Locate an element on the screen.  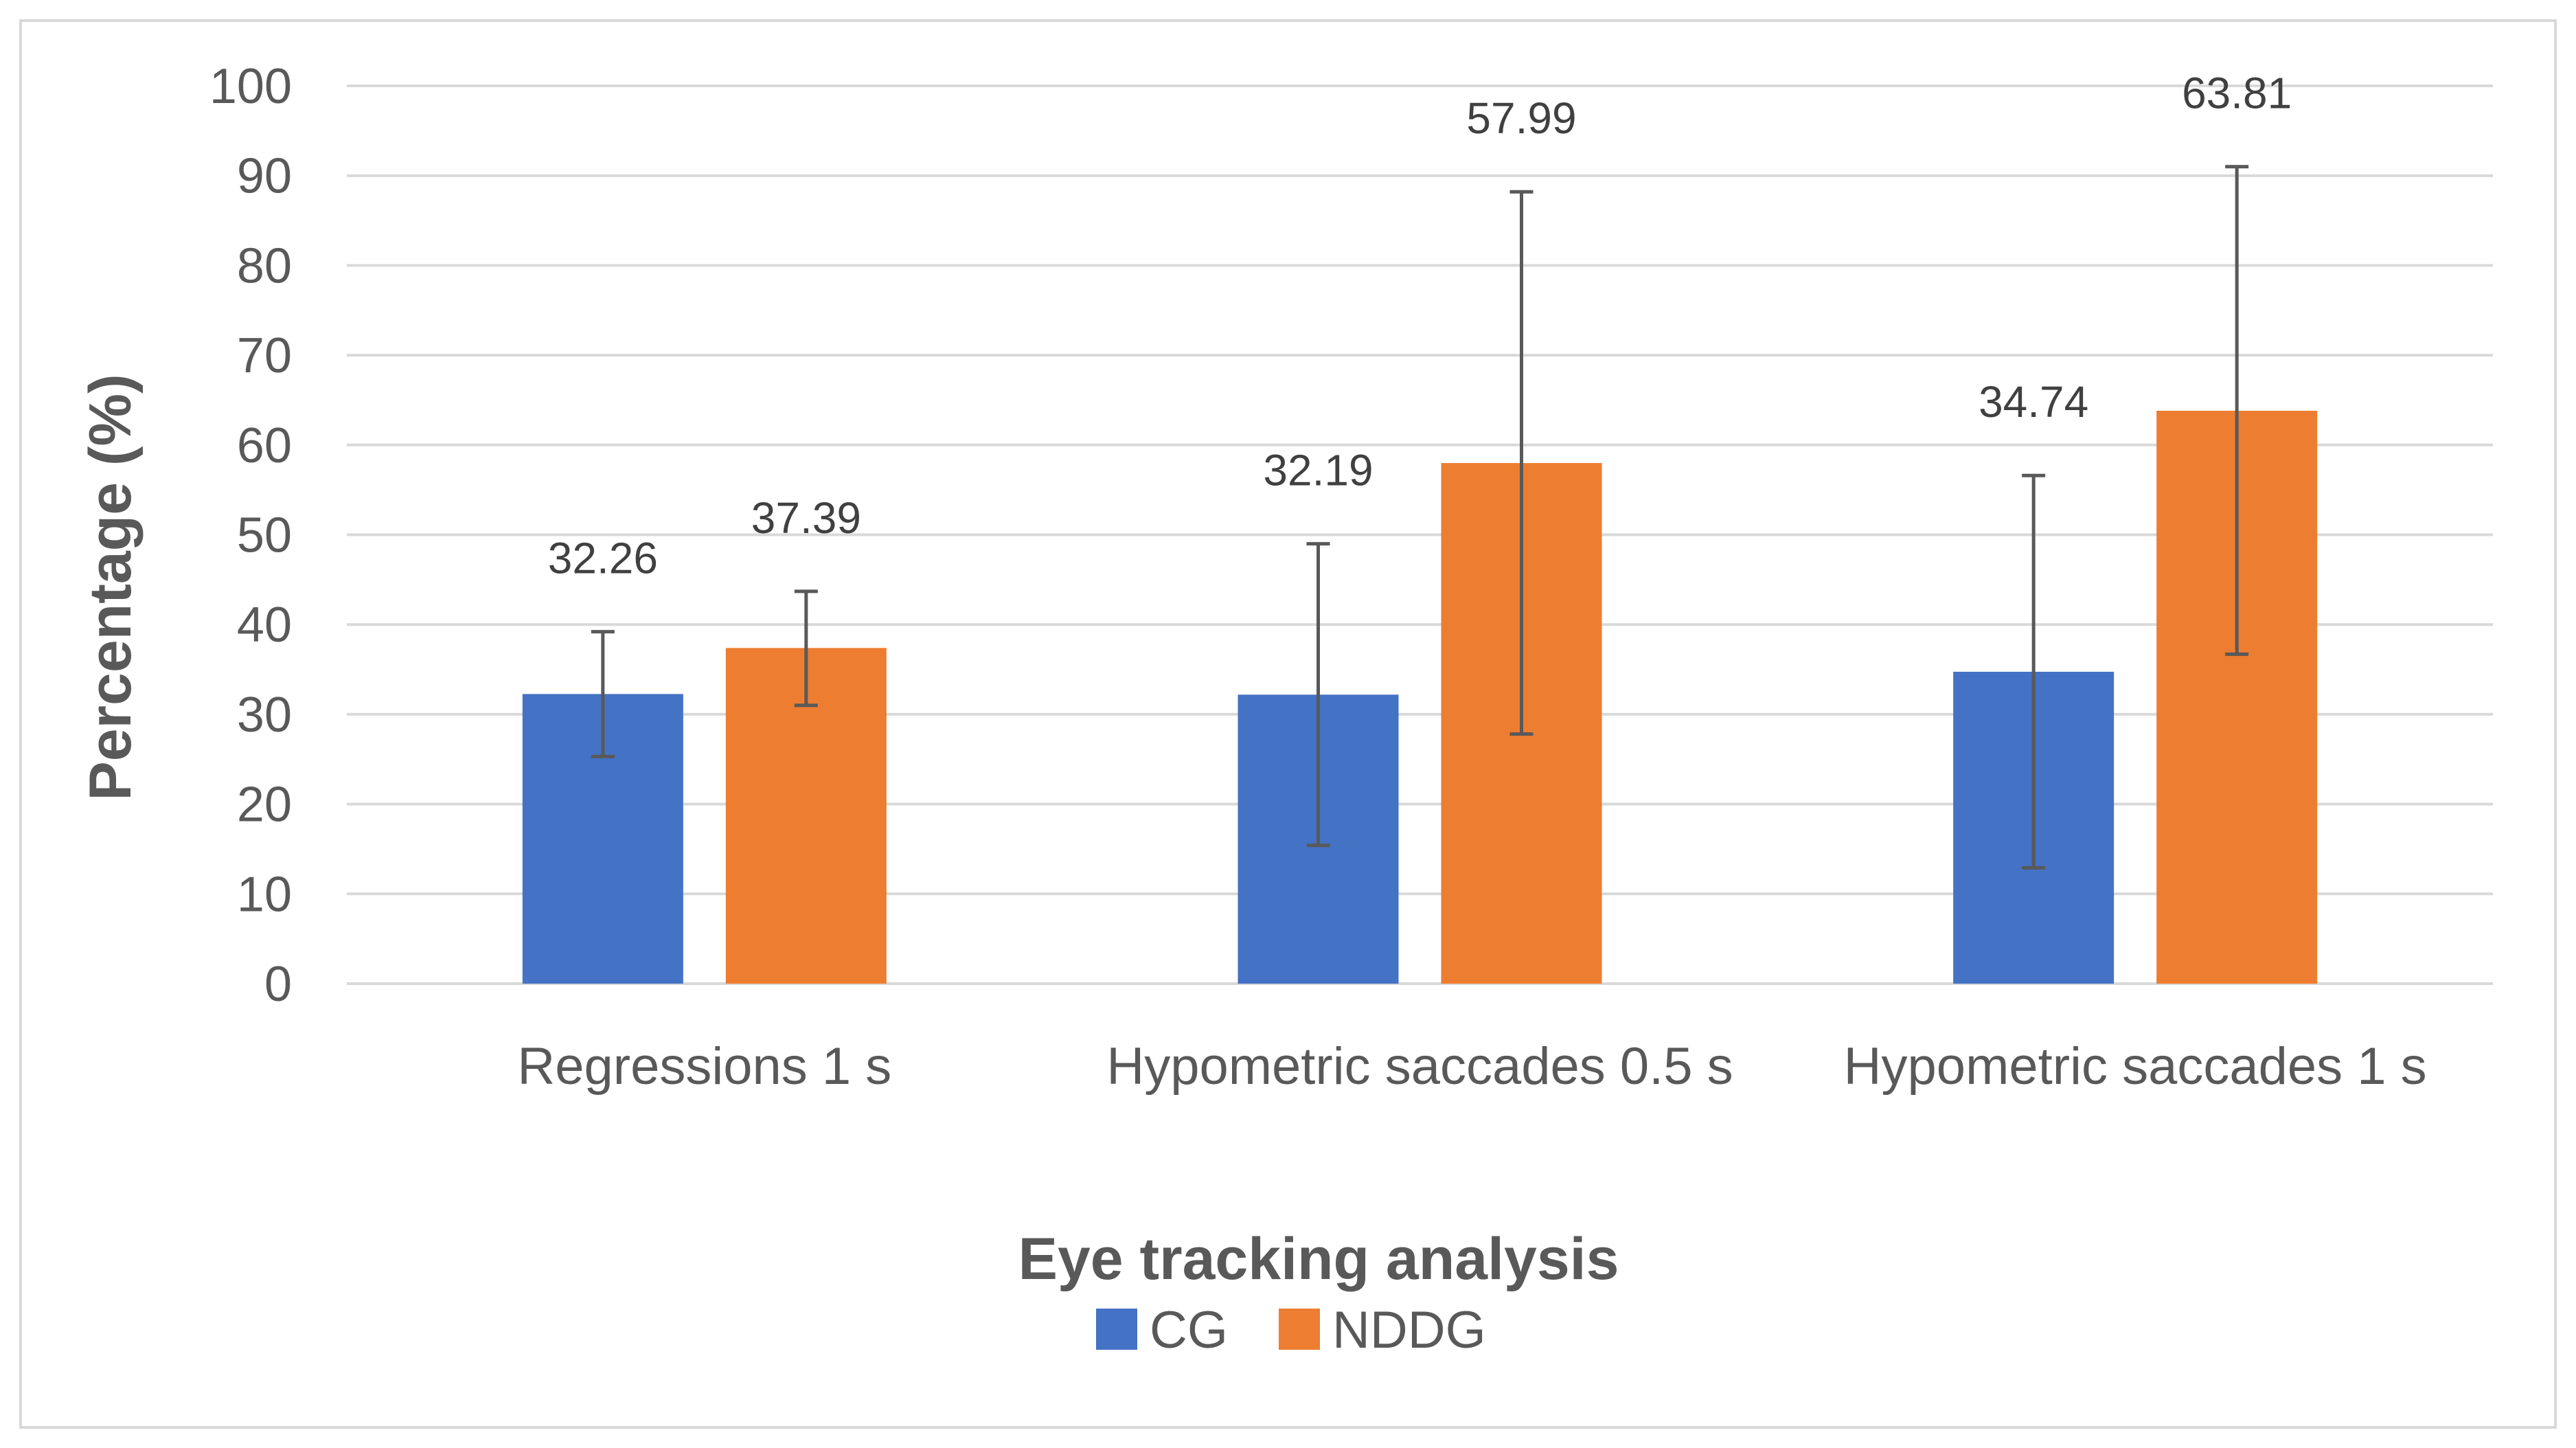
legend: CG NDDG is located at coordinates (1291, 1330).